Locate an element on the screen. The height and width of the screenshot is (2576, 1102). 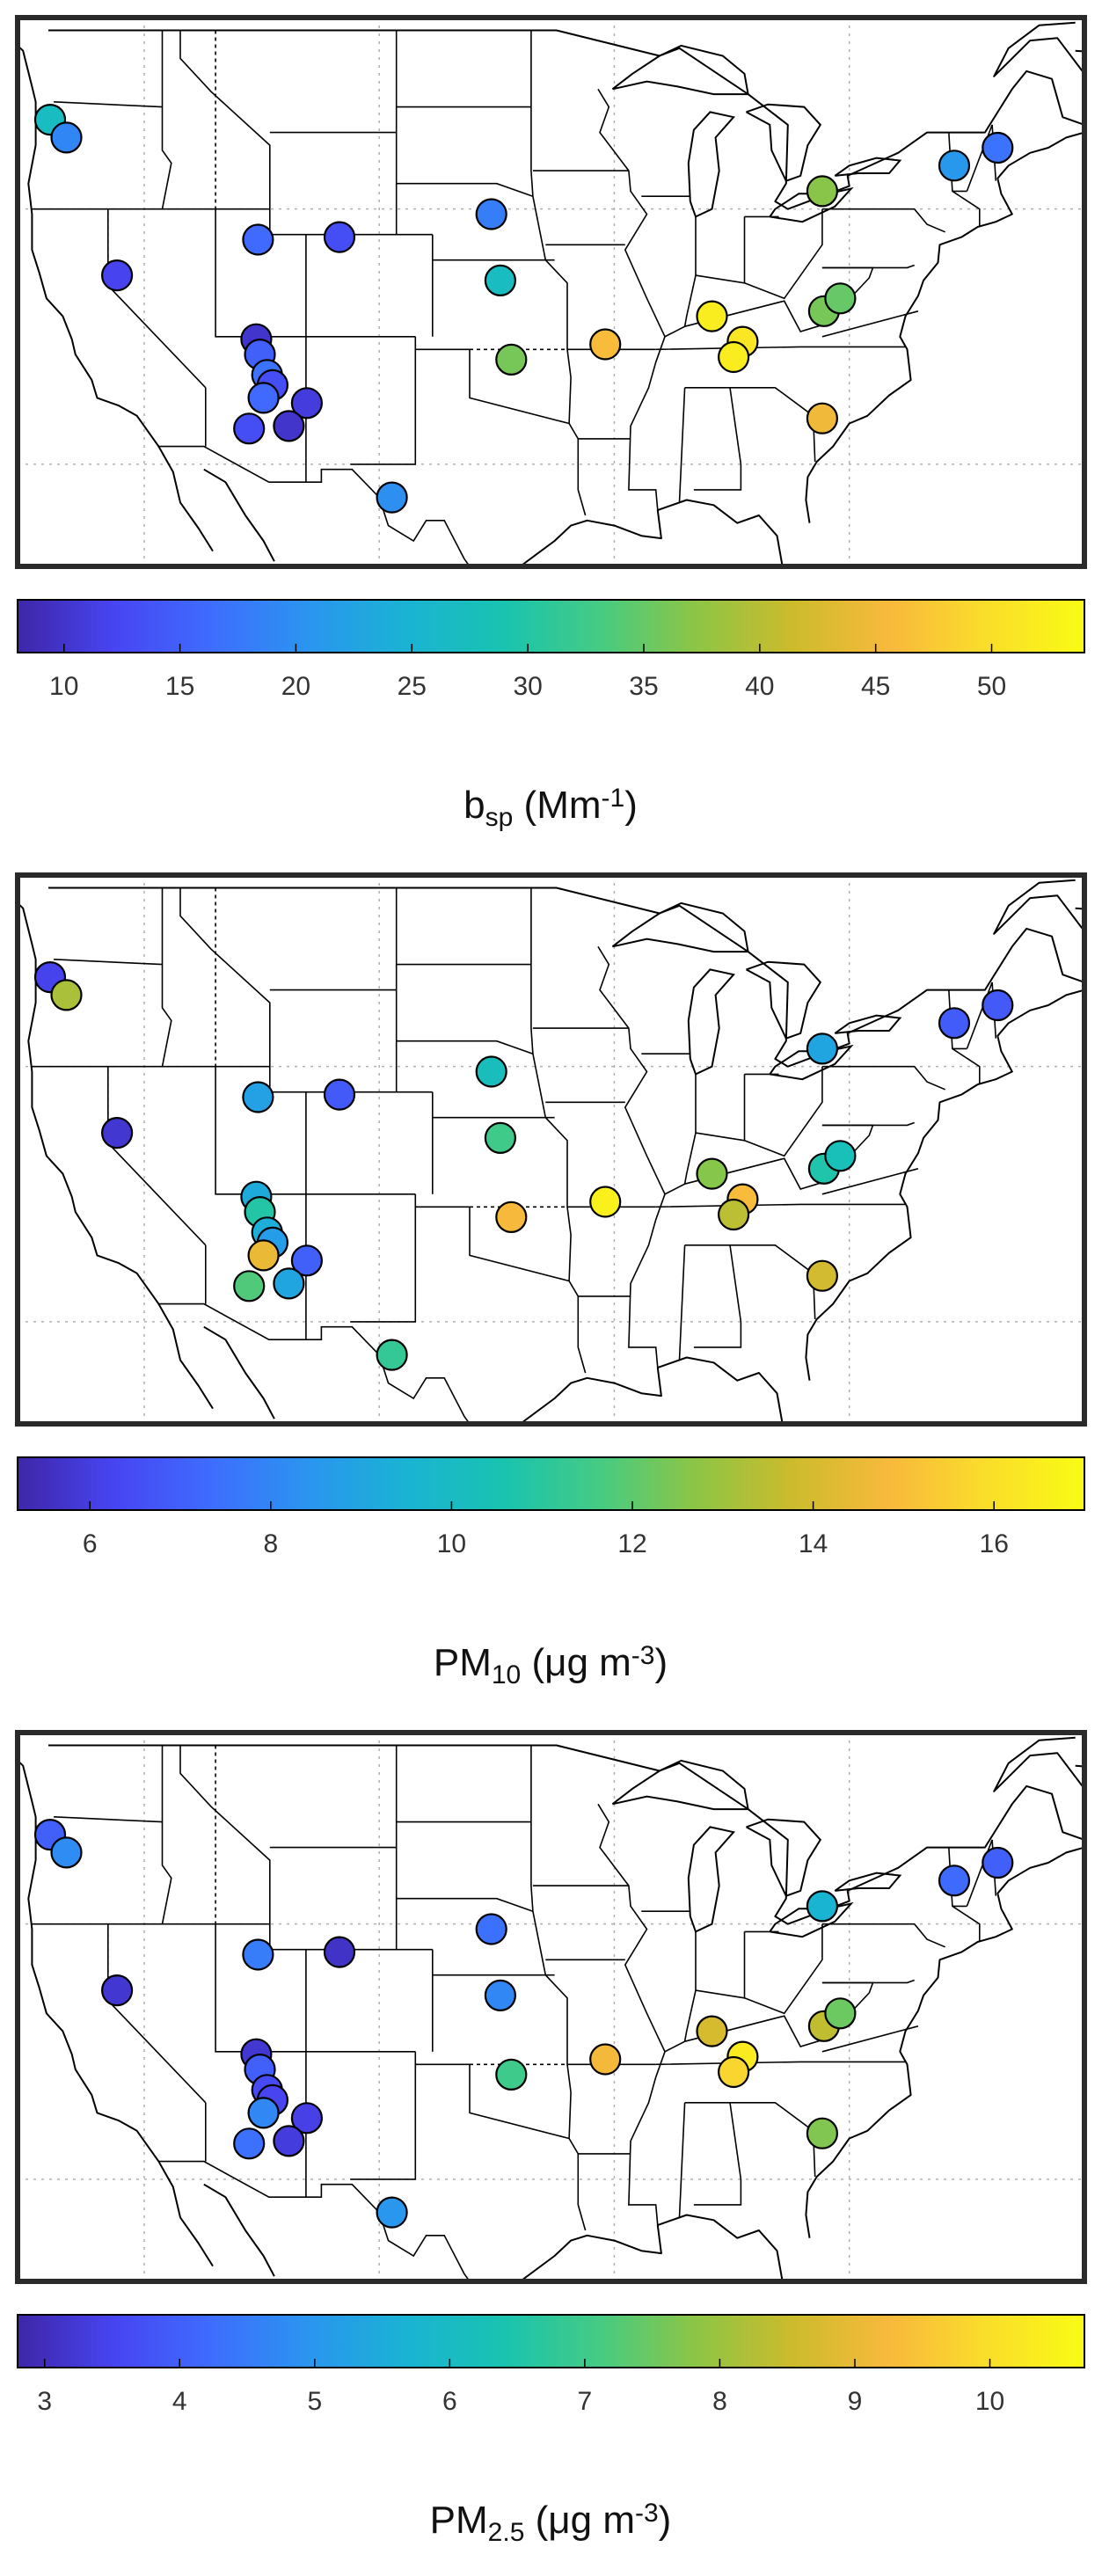
colorbar-tick-label: 40 is located at coordinates (759, 686).